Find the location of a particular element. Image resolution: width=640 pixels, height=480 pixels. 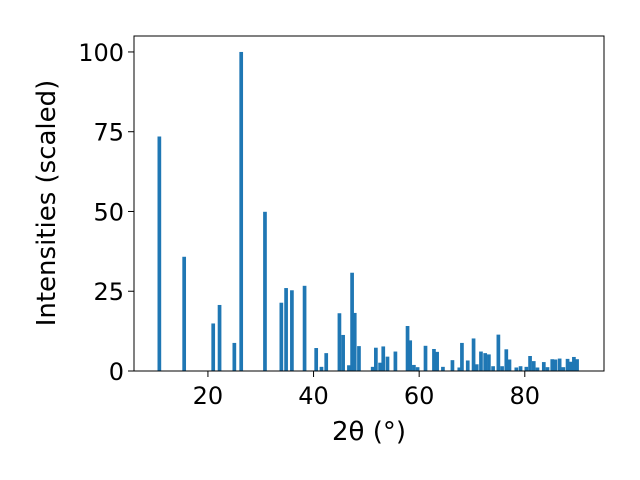

x-tick-label: 80 is located at coordinates (525, 396).